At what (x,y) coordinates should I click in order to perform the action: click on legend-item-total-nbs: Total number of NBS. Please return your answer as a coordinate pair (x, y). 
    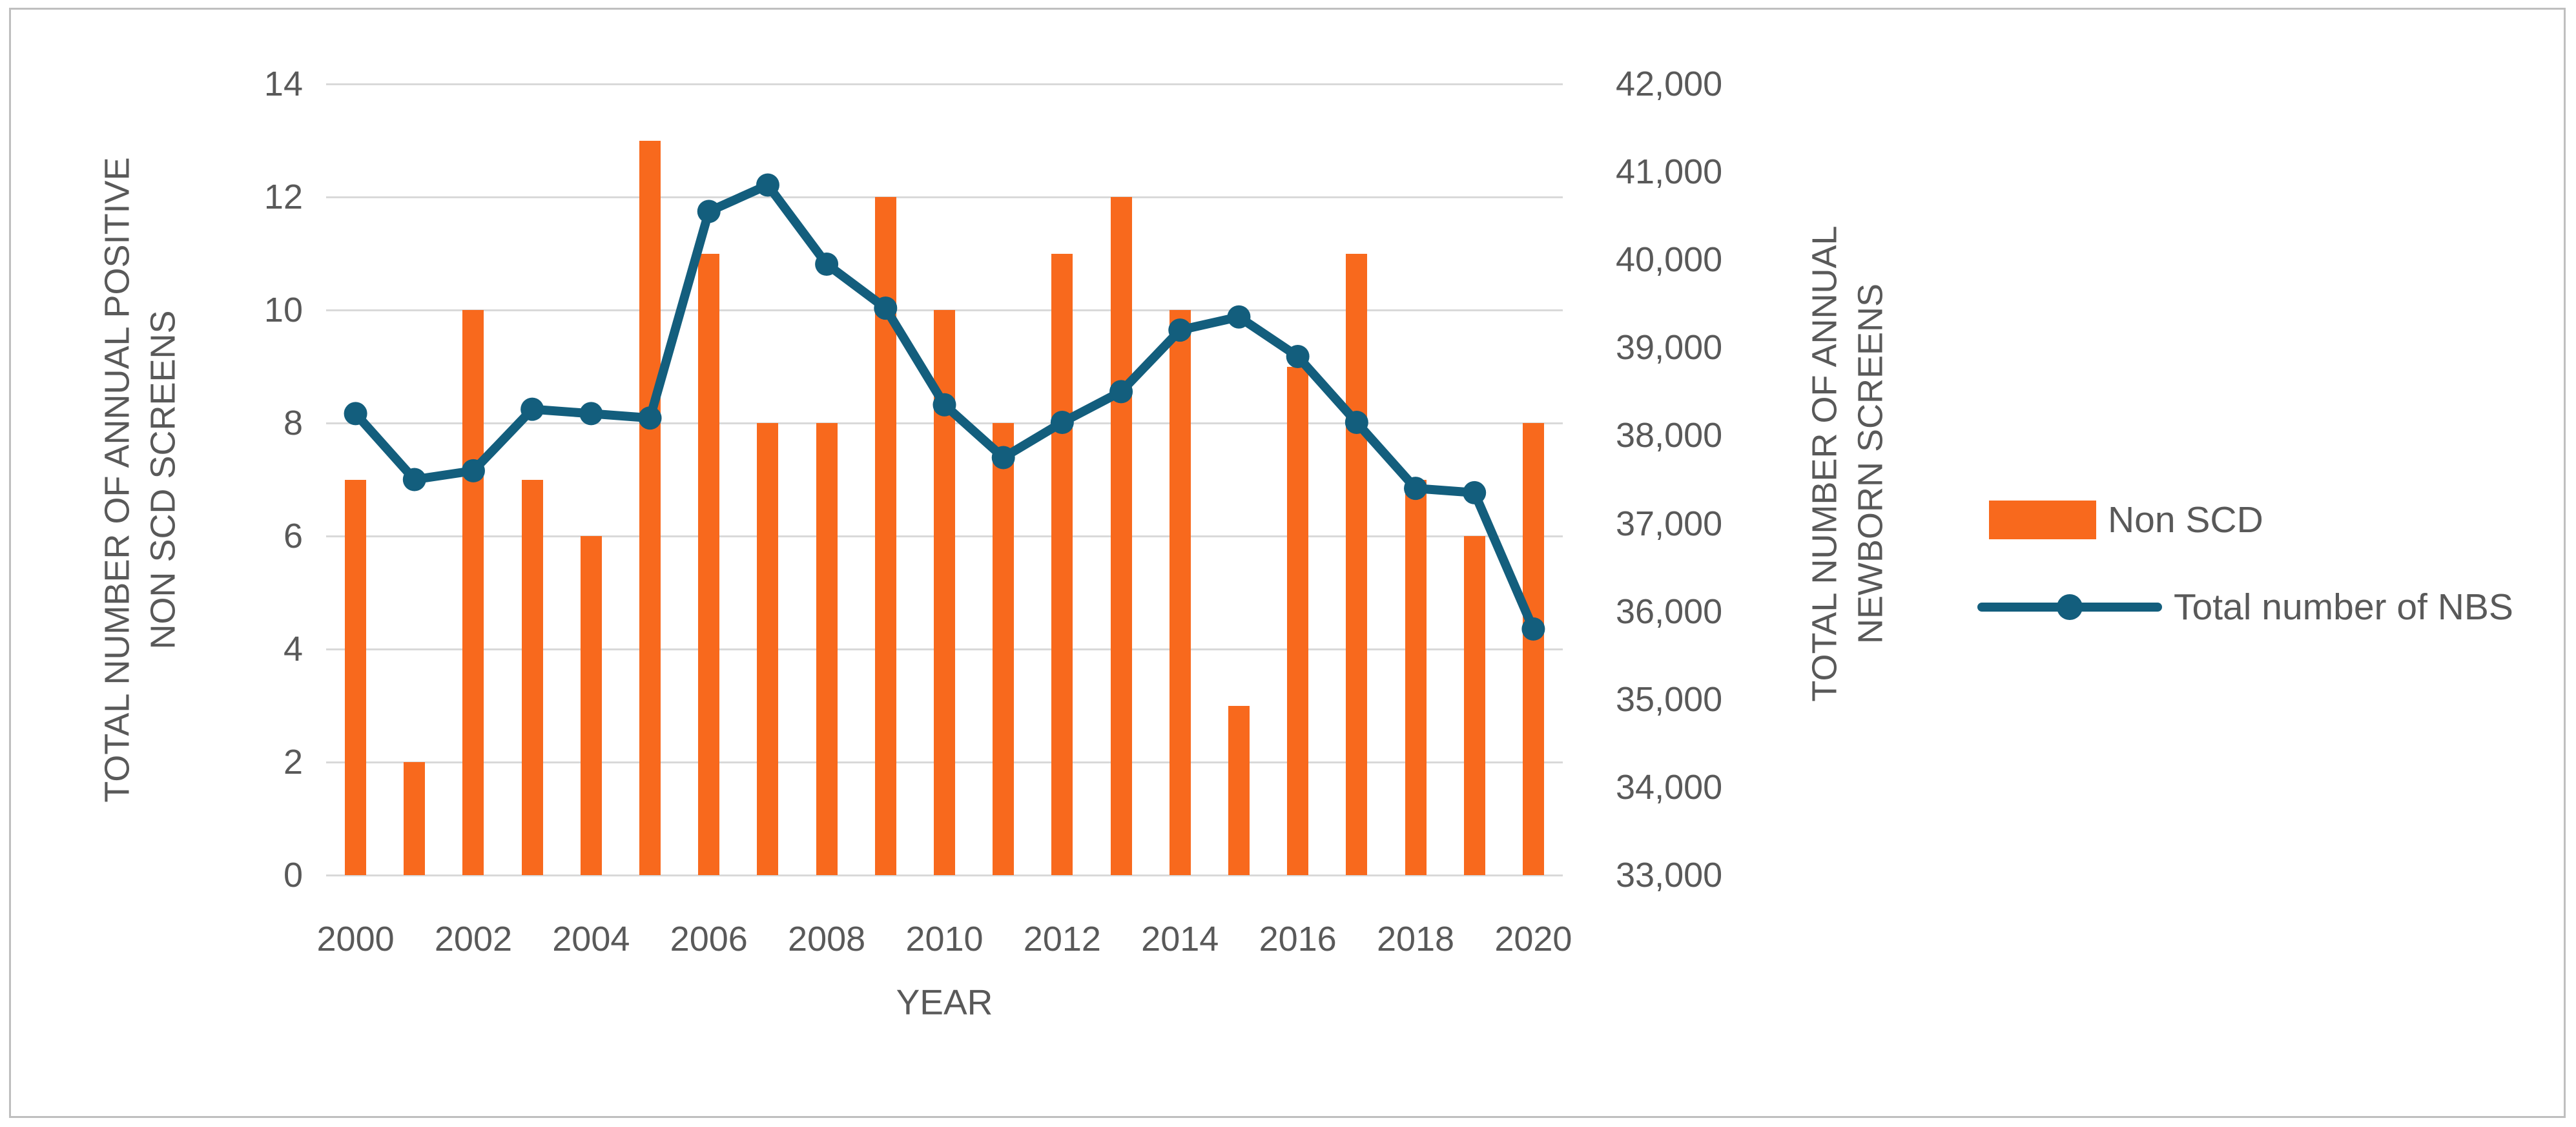
    Looking at the image, I should click on (2245, 607).